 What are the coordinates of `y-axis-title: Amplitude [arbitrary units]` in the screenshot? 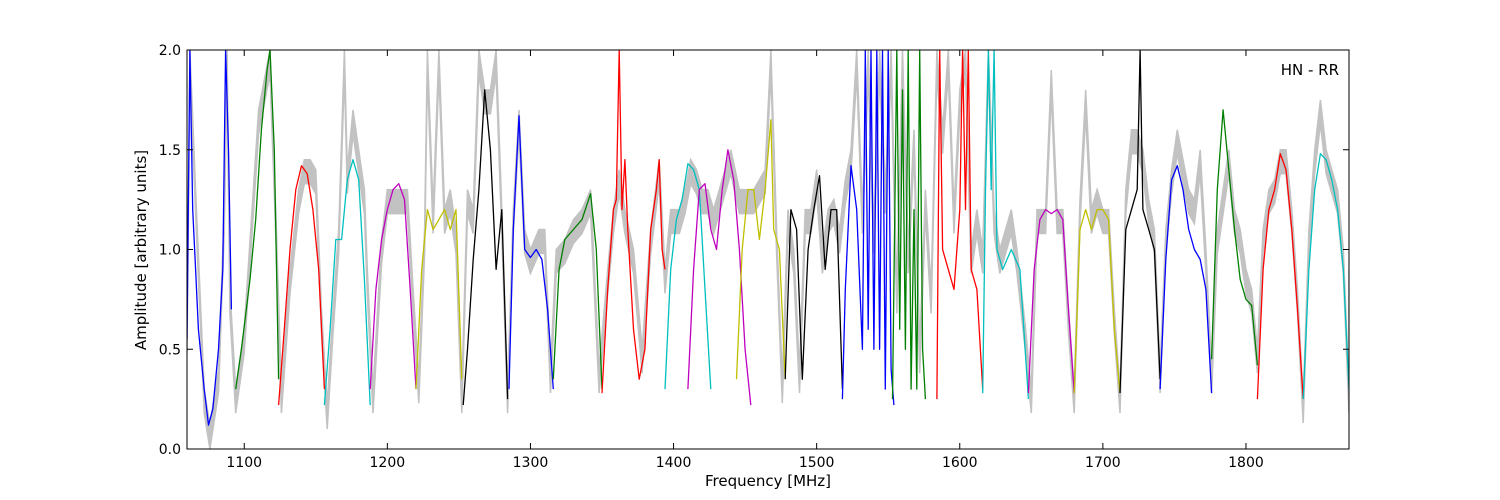 It's located at (141, 250).